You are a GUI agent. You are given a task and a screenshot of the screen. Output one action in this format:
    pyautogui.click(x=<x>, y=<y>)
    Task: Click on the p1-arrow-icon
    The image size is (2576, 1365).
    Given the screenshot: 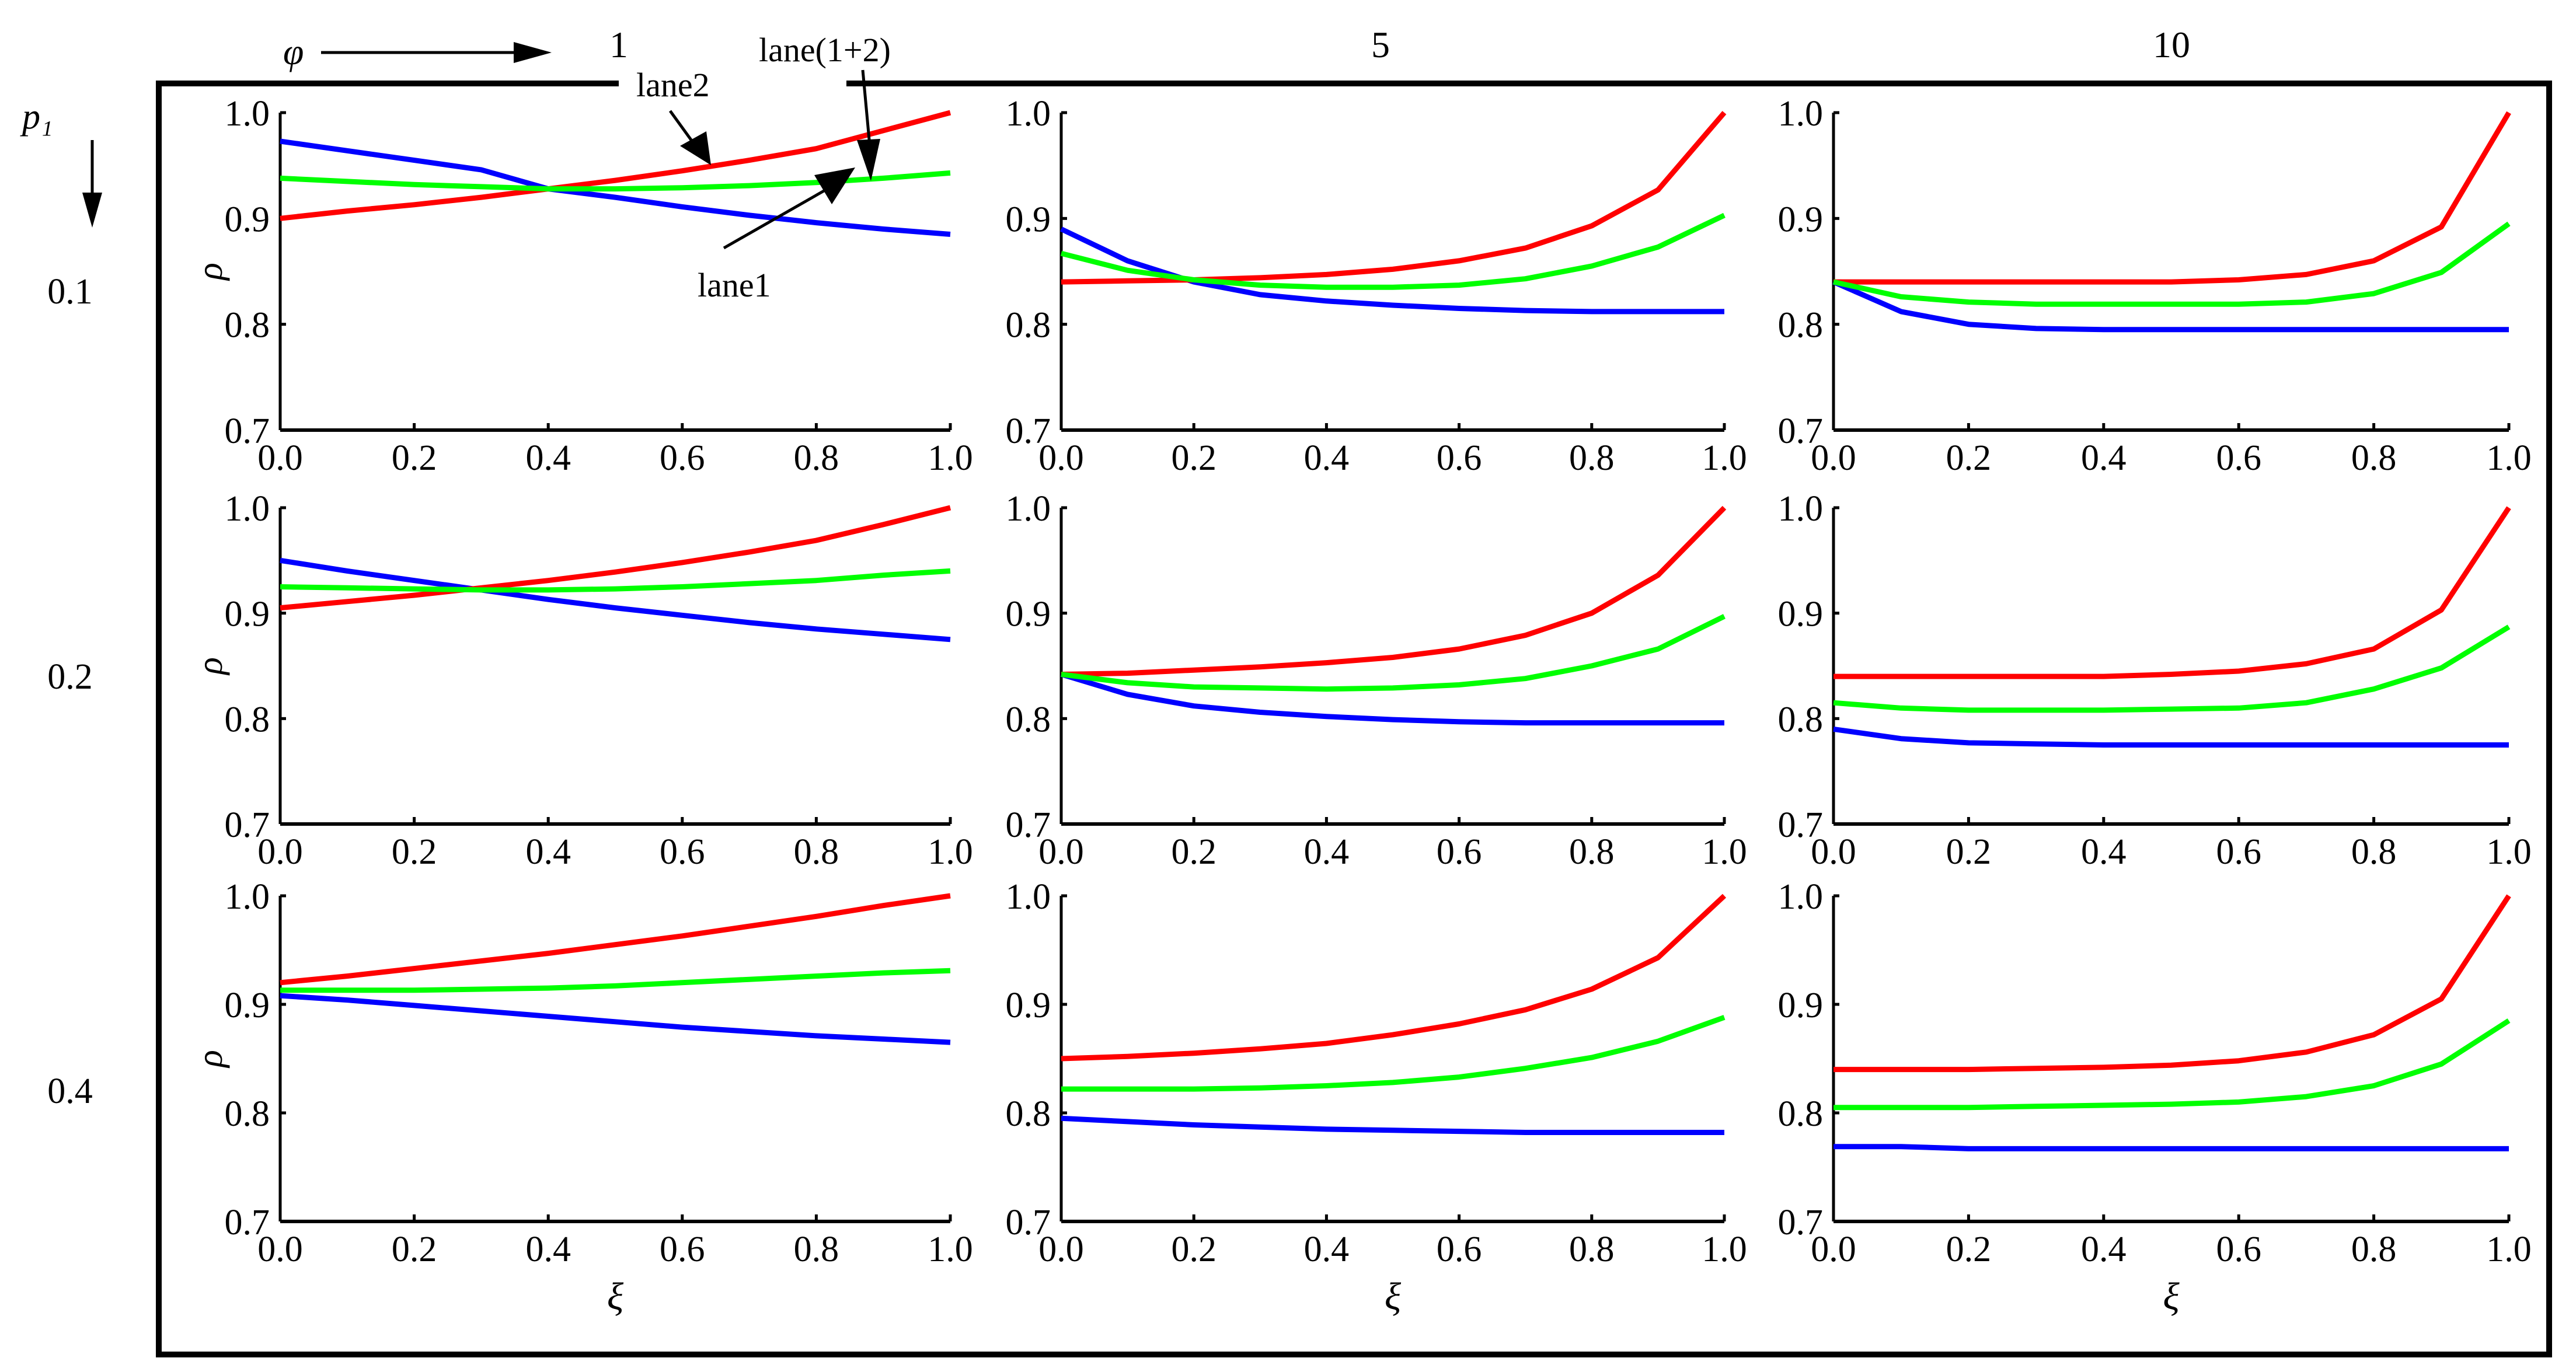 What is the action you would take?
    pyautogui.click(x=92, y=184)
    